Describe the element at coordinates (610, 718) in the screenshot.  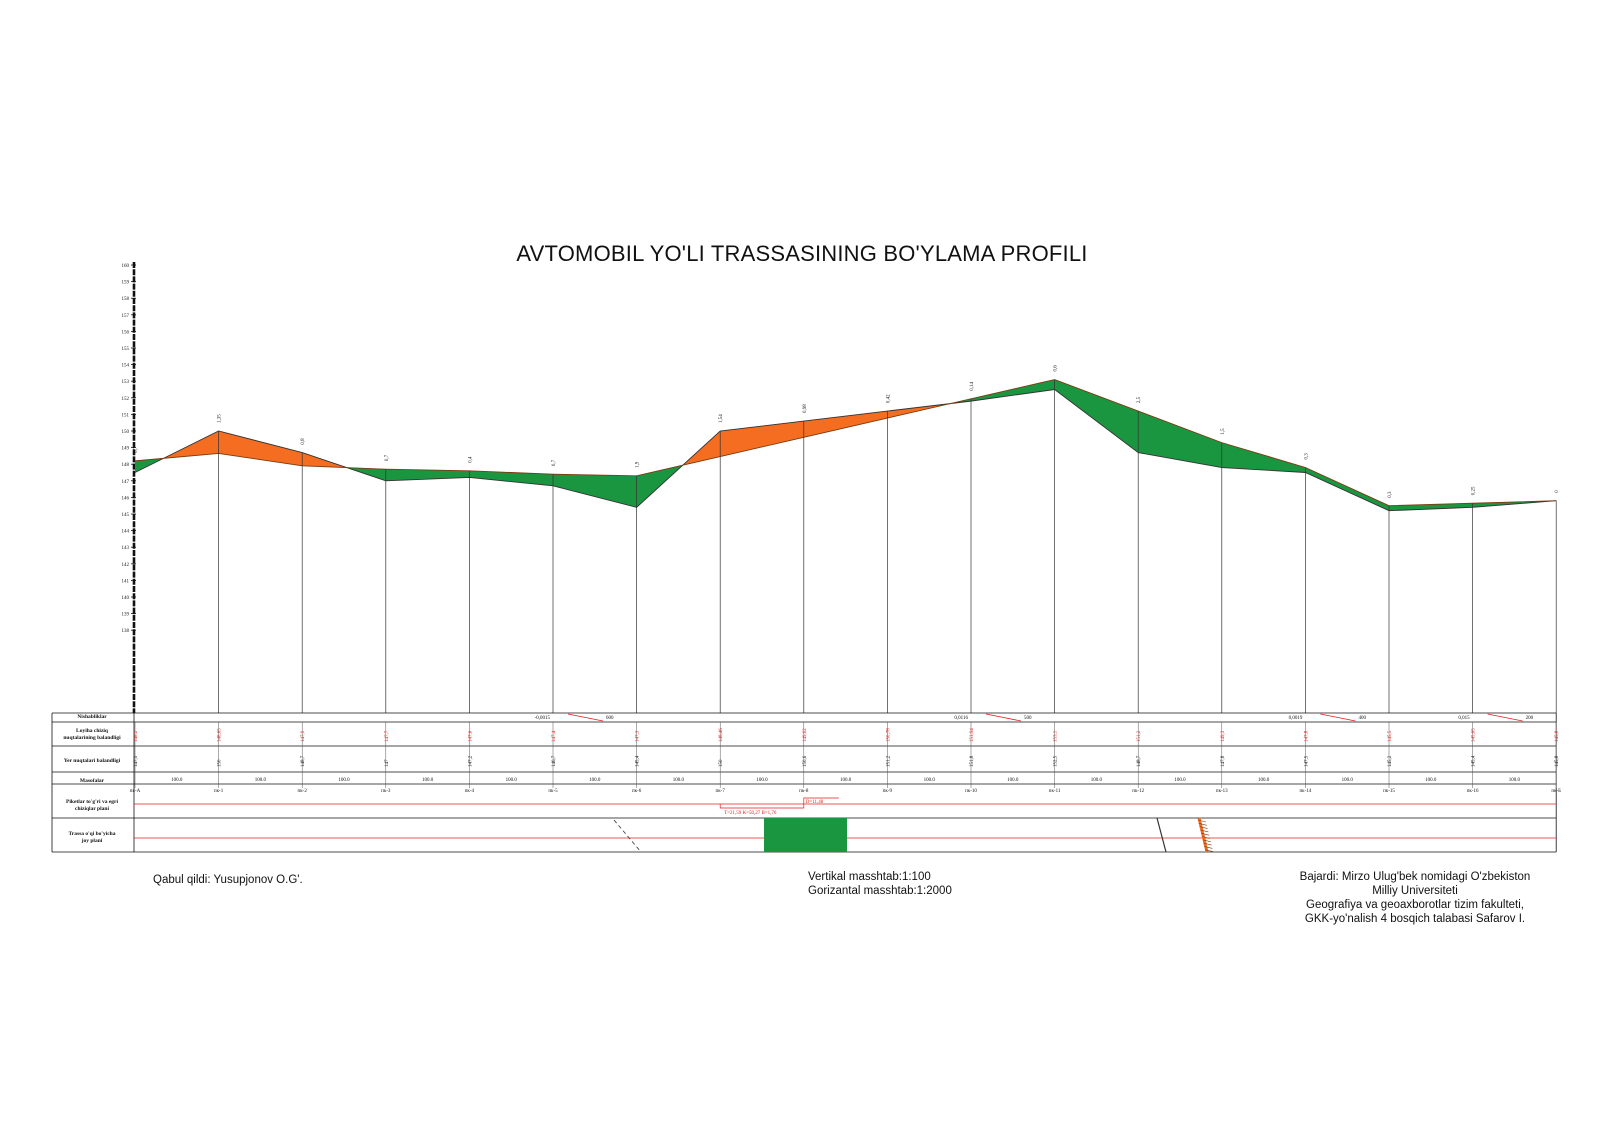
I see `slope-length: 600` at that location.